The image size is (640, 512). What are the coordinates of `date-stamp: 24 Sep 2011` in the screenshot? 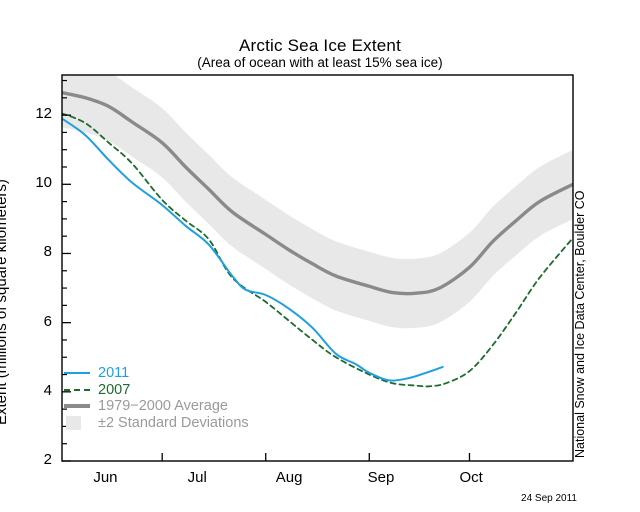 It's located at (549, 498).